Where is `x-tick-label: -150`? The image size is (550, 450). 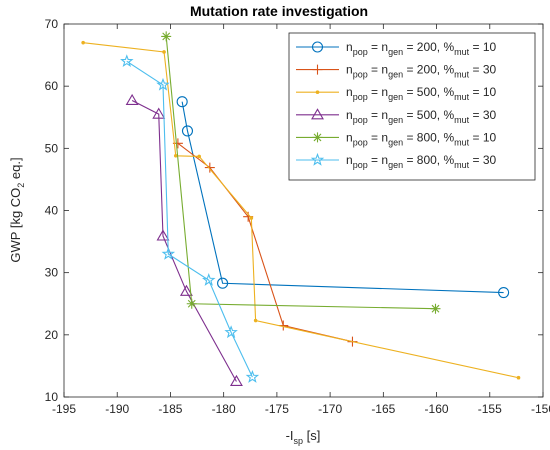
x-tick-label: -150 is located at coordinates (540, 409).